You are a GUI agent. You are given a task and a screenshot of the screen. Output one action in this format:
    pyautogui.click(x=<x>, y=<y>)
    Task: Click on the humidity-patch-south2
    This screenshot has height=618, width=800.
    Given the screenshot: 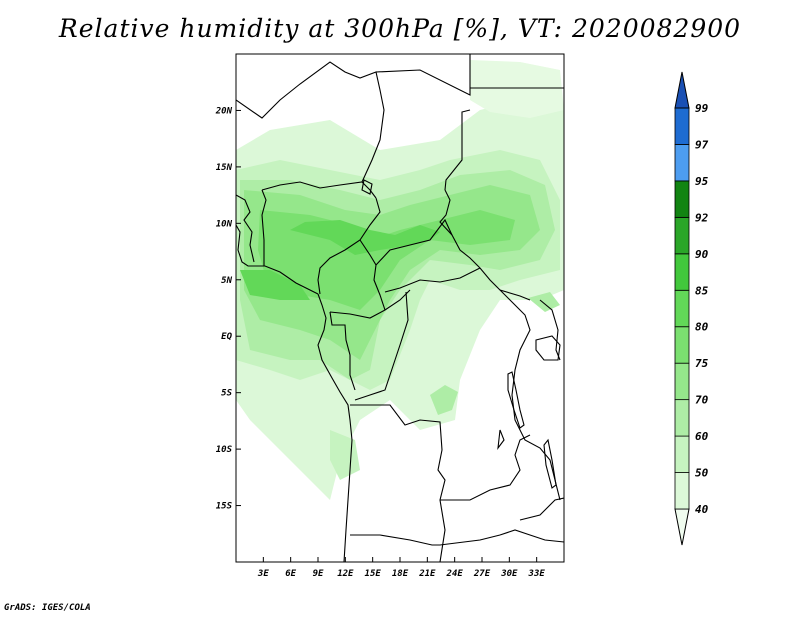 What is the action you would take?
    pyautogui.click(x=345, y=455)
    